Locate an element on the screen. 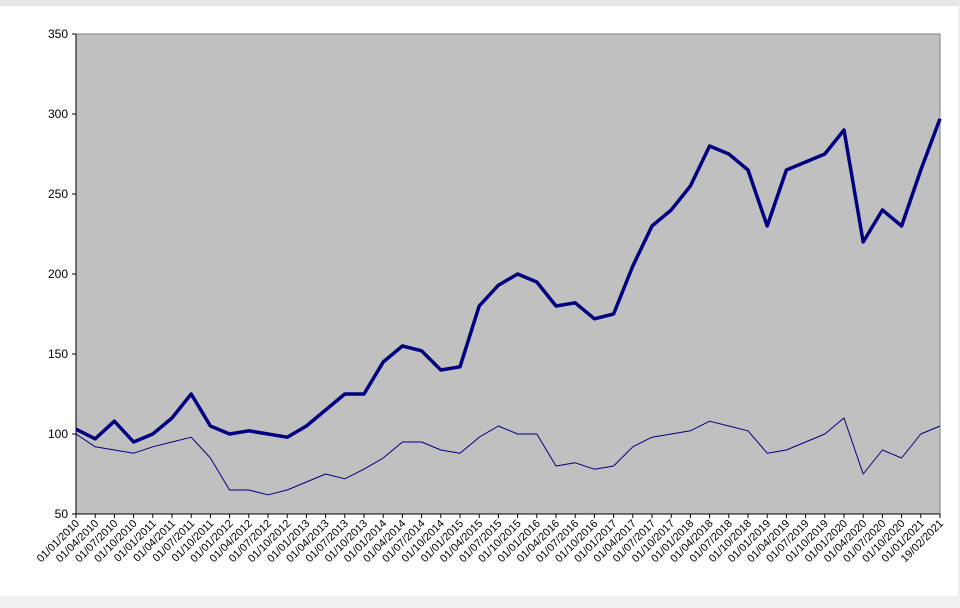 The width and height of the screenshot is (960, 608). y-tick-label: 250 is located at coordinates (58, 194).